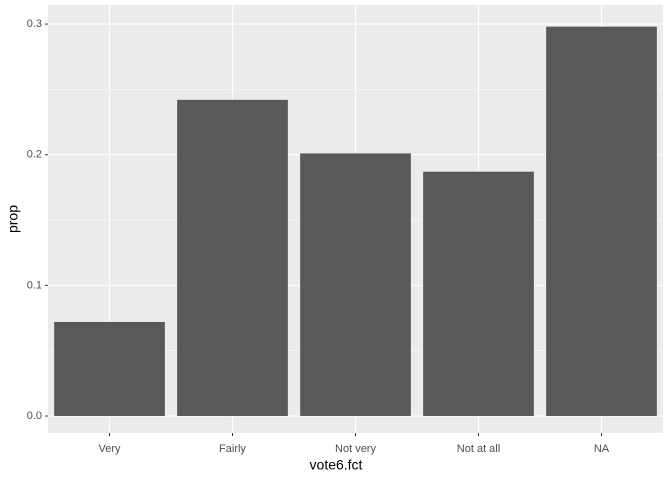 This screenshot has height=480, width=672. I want to click on x-axis-title: vote6.fct, so click(336, 465).